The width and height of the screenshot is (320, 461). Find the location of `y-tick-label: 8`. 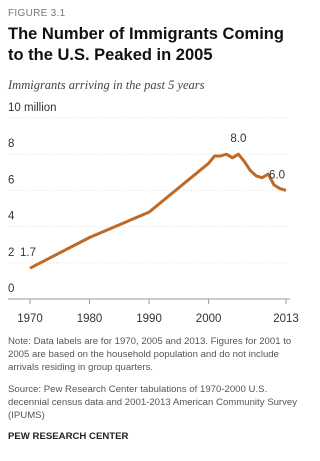

y-tick-label: 8 is located at coordinates (11, 144).